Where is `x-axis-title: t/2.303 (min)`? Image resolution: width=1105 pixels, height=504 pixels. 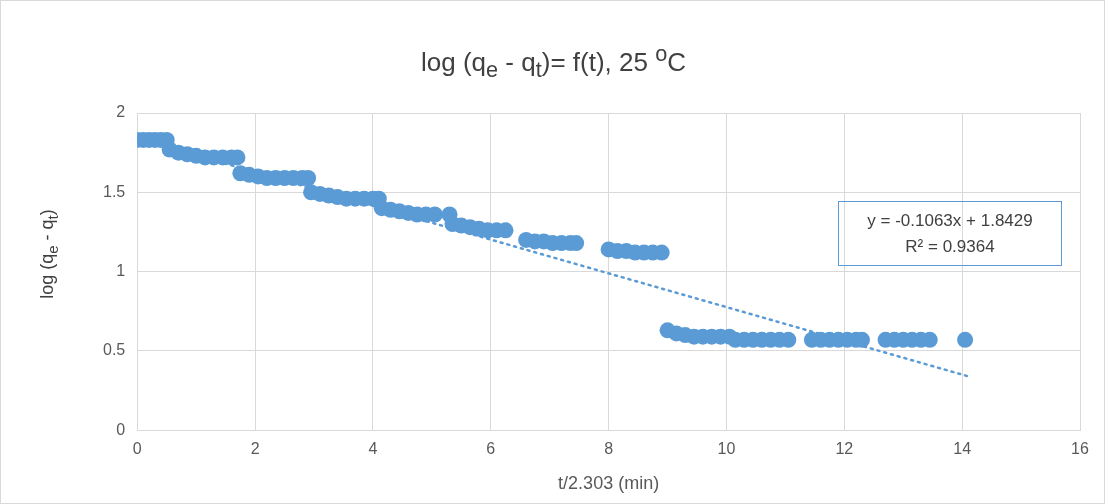
x-axis-title: t/2.303 (min) is located at coordinates (609, 483).